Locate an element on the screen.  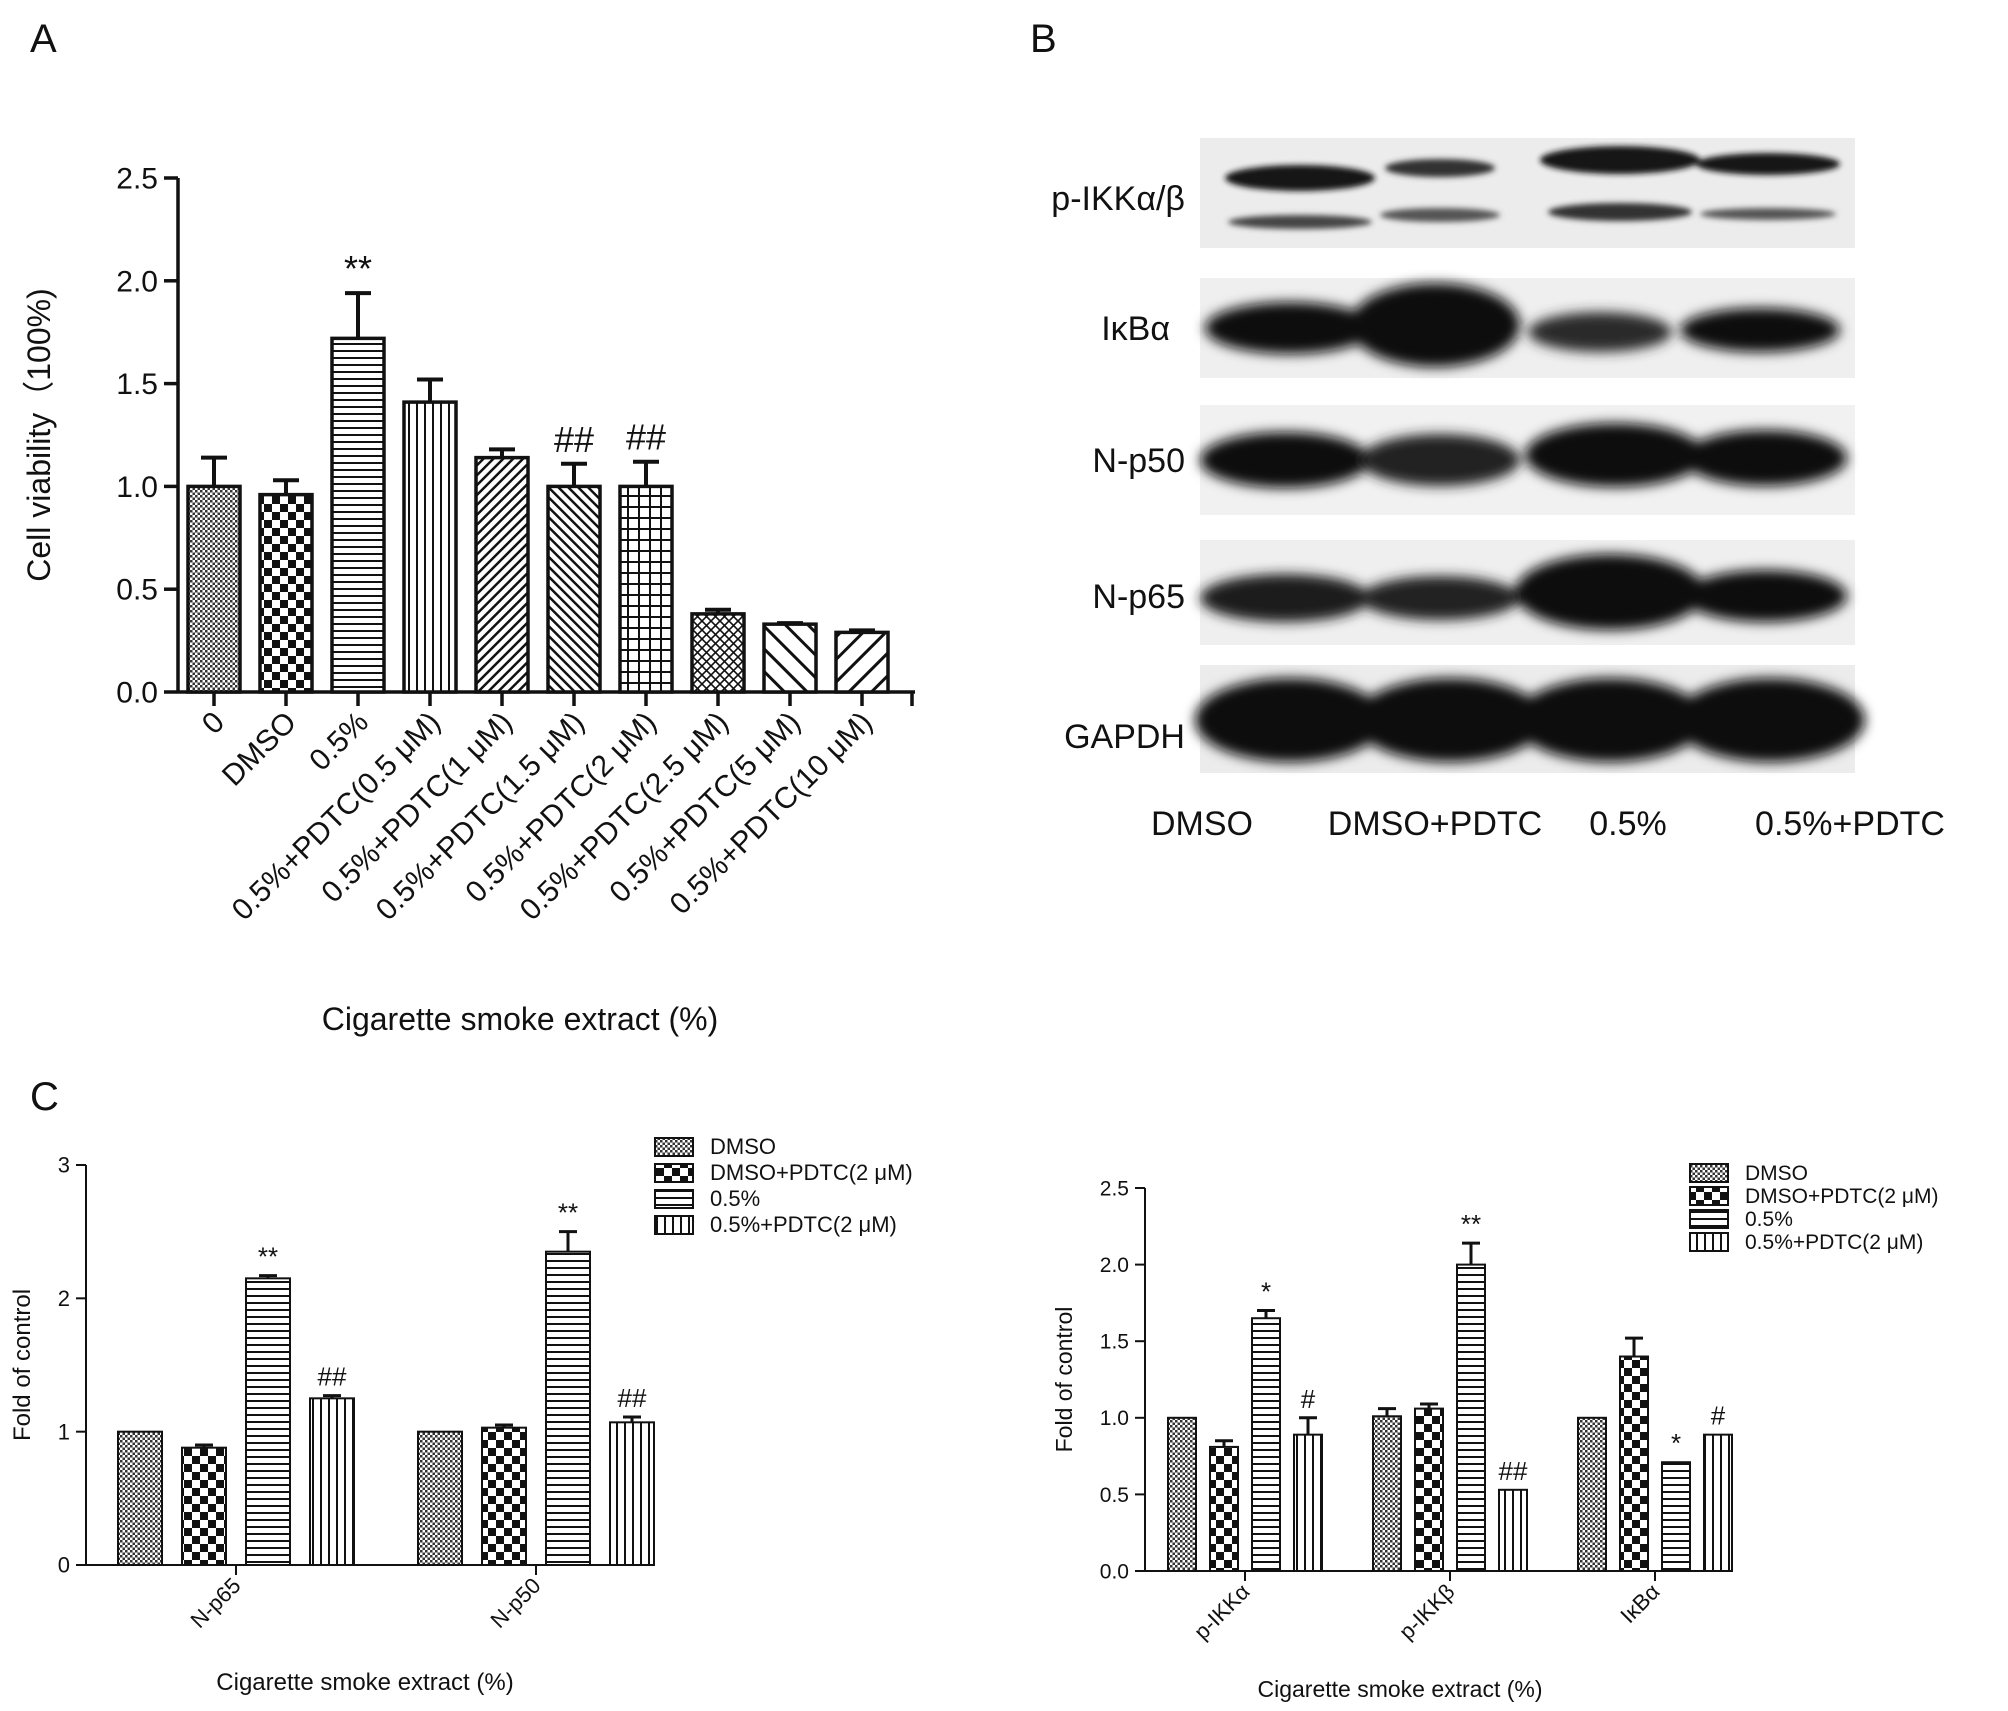
panel-label-c: C is located at coordinates (44, 1097).